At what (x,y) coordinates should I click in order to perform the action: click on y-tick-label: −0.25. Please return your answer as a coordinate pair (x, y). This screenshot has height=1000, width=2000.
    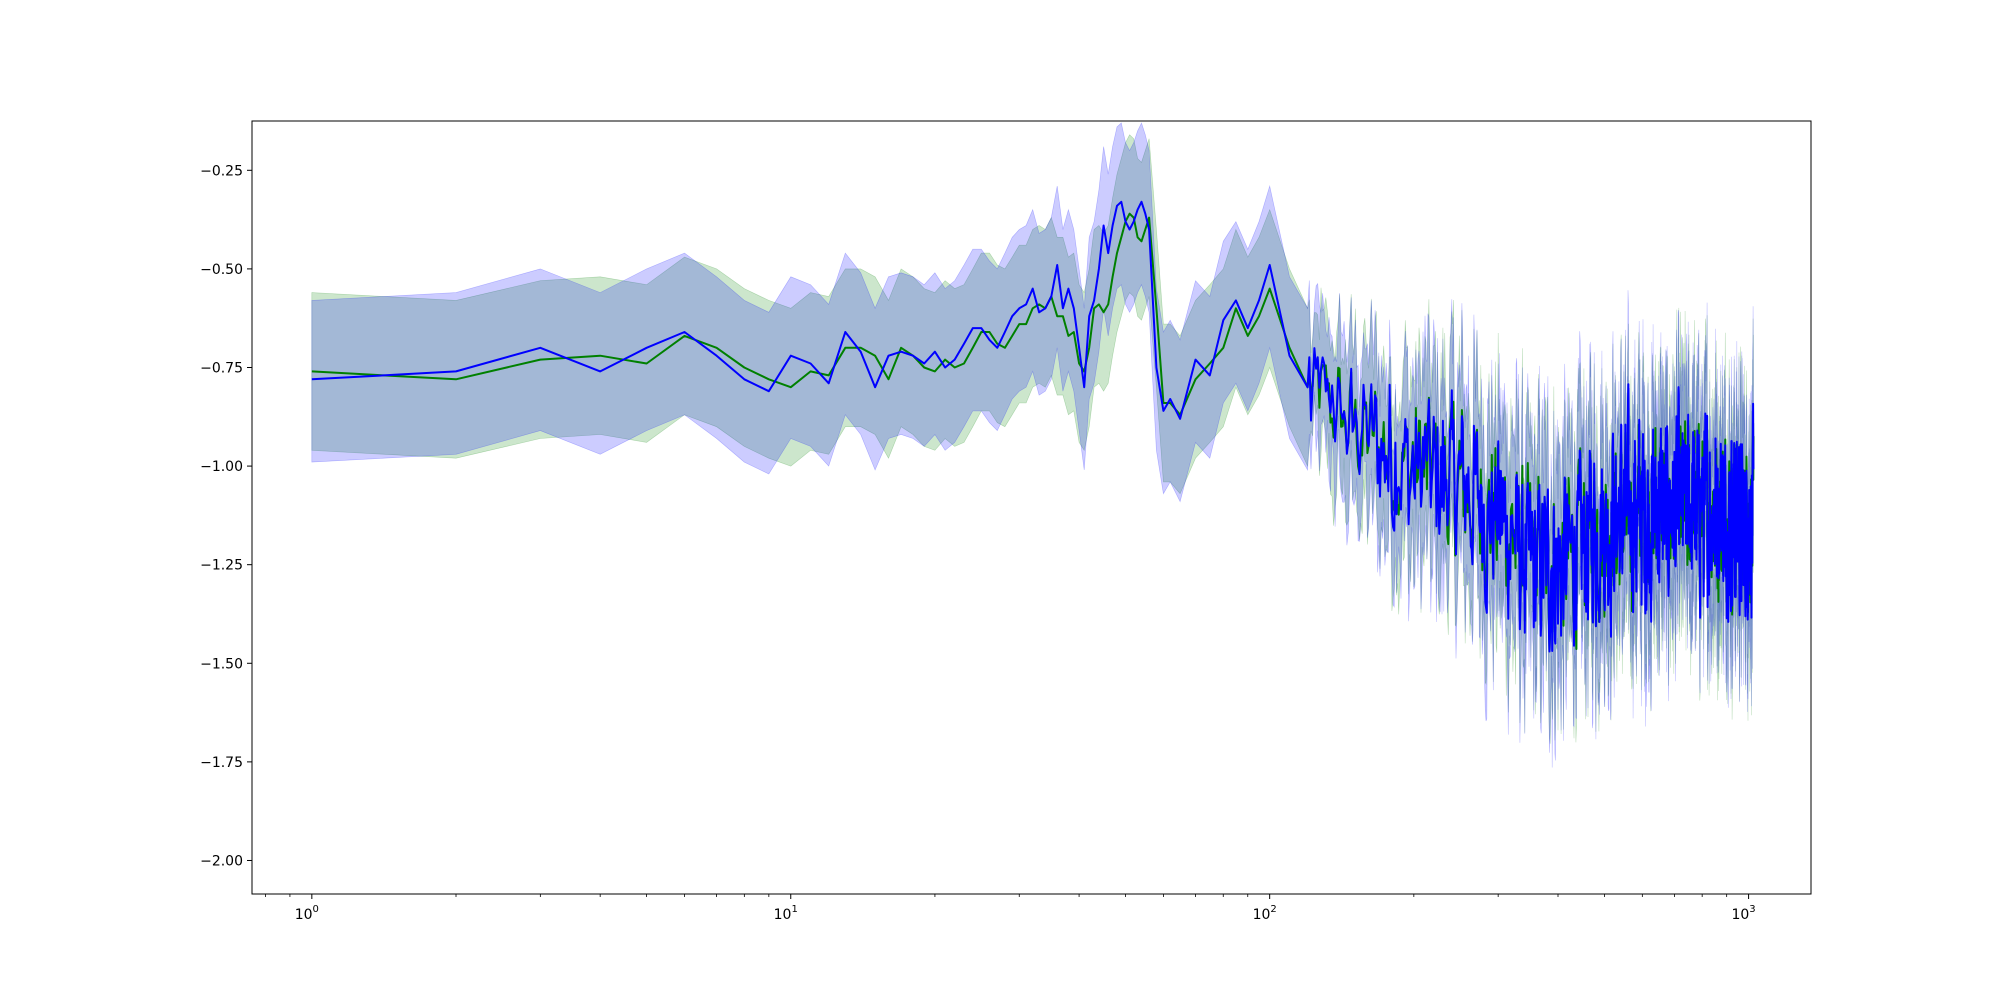
    Looking at the image, I should click on (221, 171).